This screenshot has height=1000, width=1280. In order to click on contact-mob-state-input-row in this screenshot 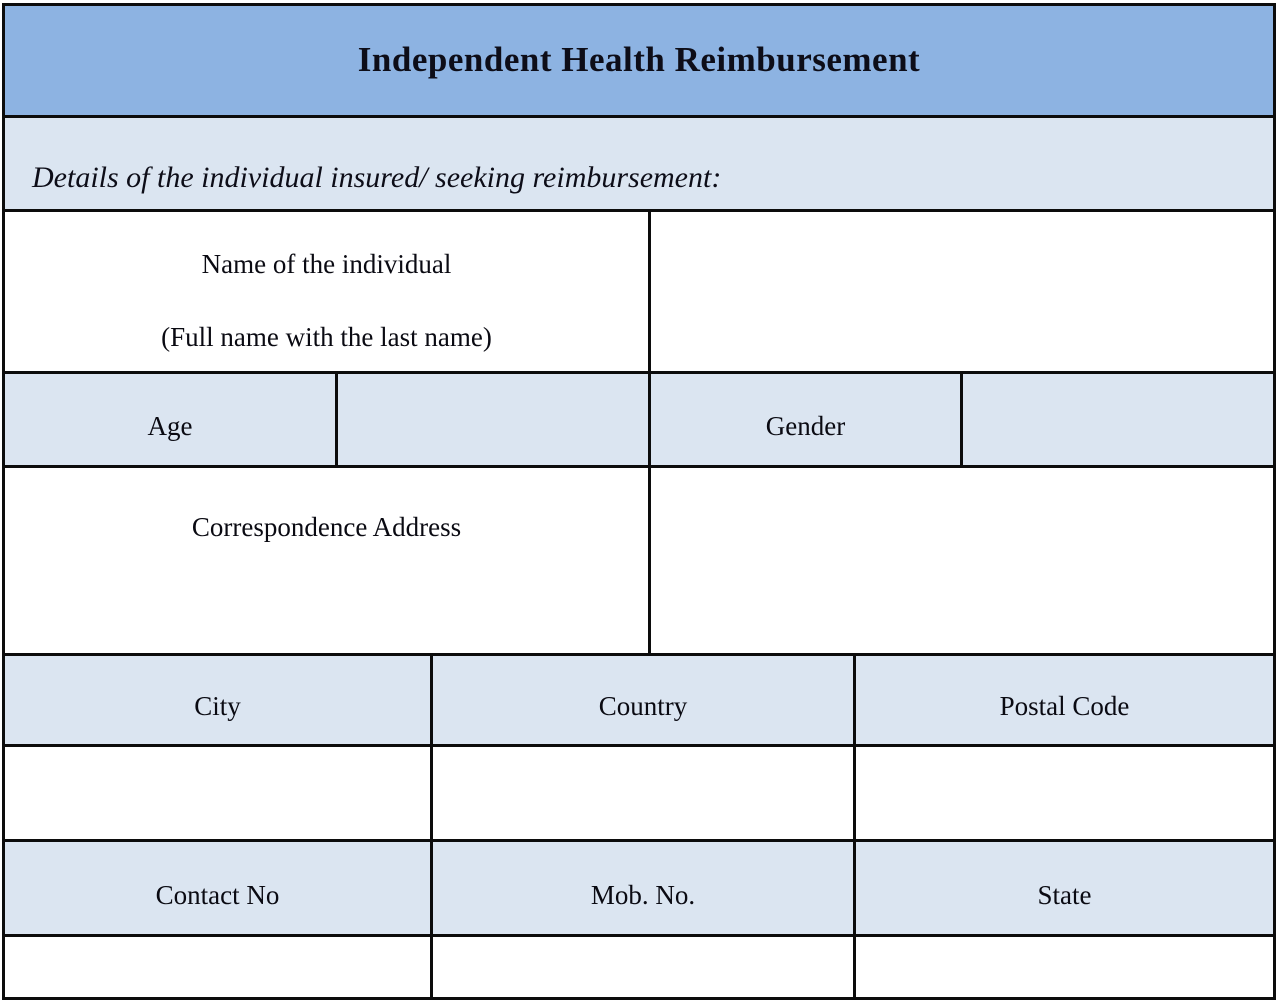, I will do `click(639, 967)`.